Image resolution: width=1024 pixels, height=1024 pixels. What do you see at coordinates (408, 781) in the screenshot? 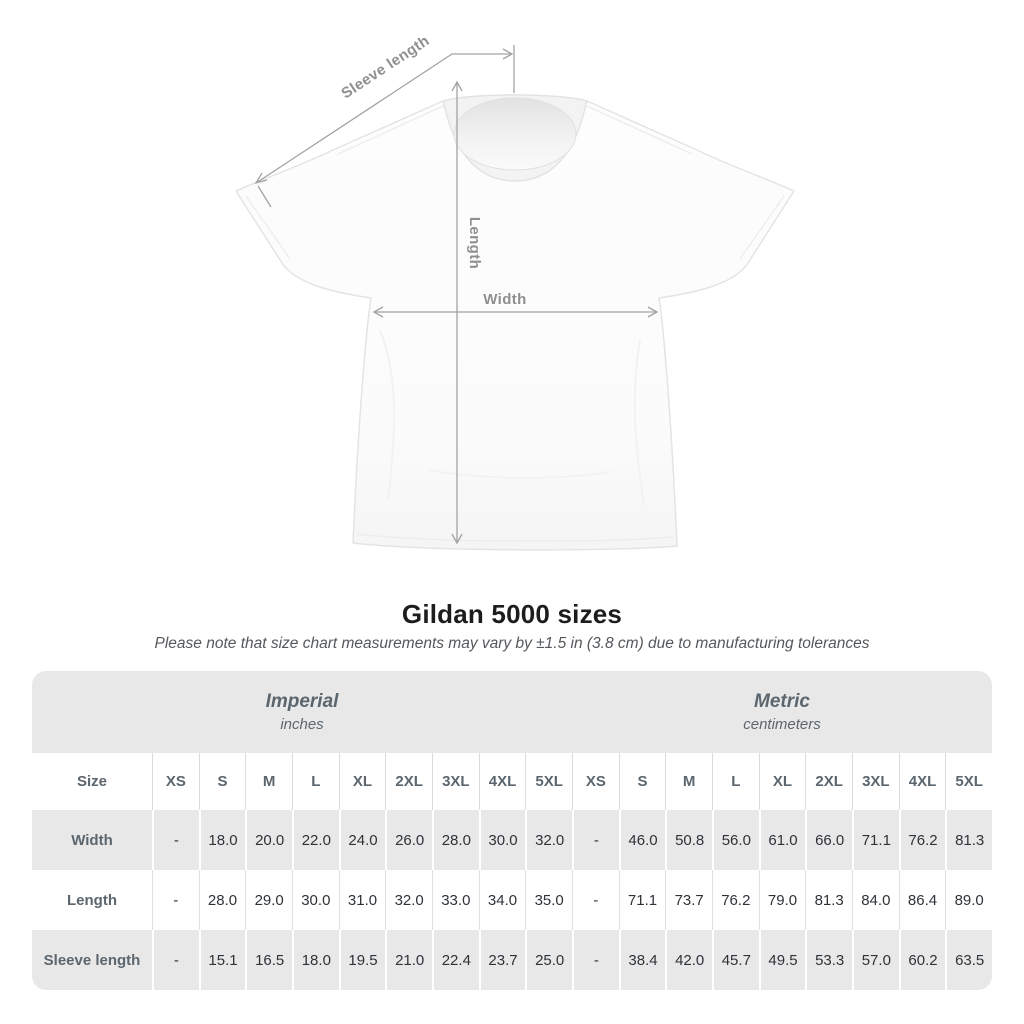
I see `size-header-imperial-2xl: 2XL` at bounding box center [408, 781].